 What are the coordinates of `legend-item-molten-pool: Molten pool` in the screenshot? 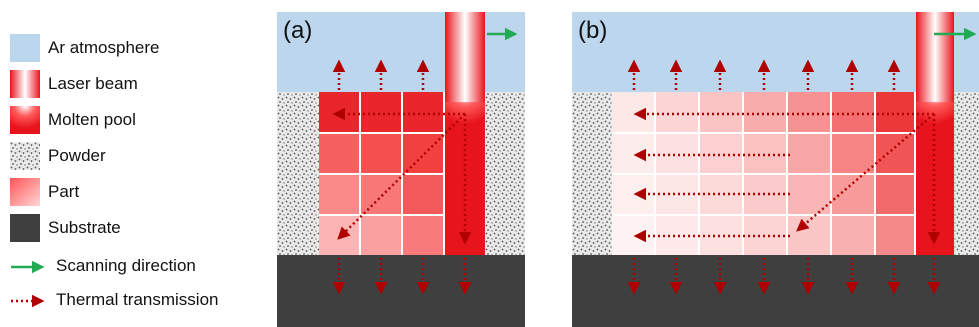 It's located at (140, 121).